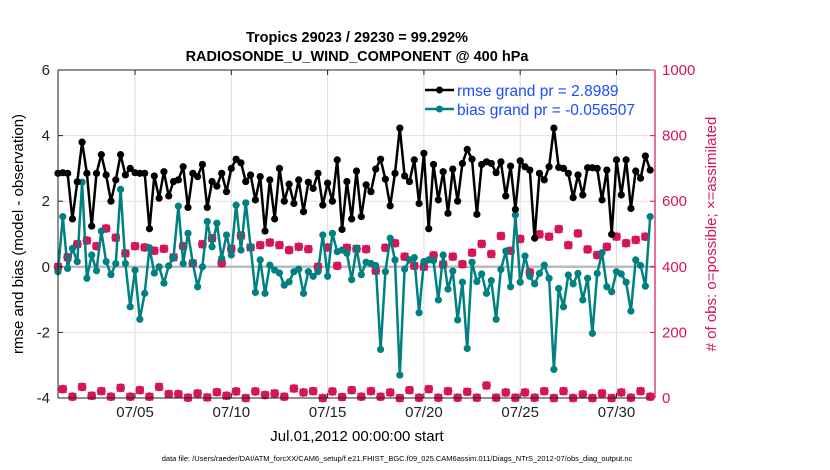 The image size is (830, 470). I want to click on y-axis-left-label: rmse and bias (model - observation), so click(18, 234).